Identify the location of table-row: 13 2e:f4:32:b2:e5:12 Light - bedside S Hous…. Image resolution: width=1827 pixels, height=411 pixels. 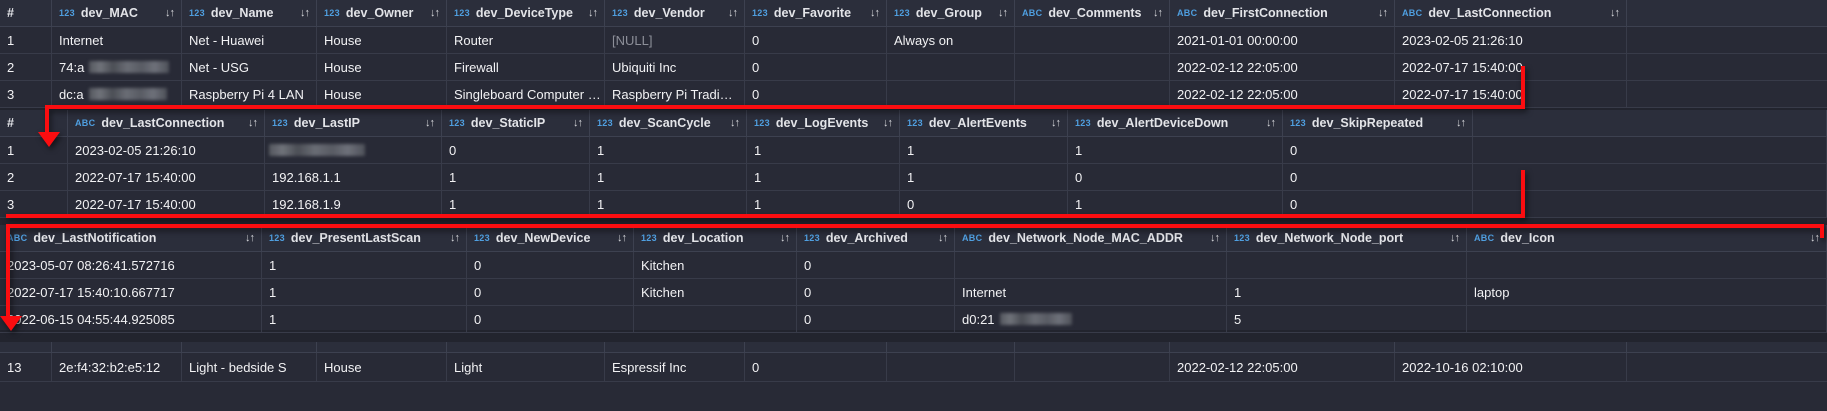
(913, 367).